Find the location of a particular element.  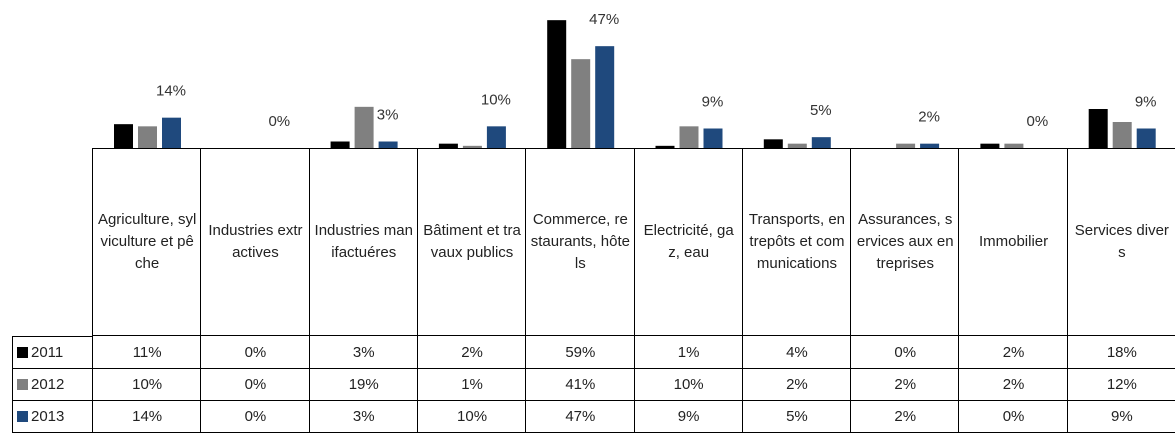

table-cell: 19% is located at coordinates (363, 384).